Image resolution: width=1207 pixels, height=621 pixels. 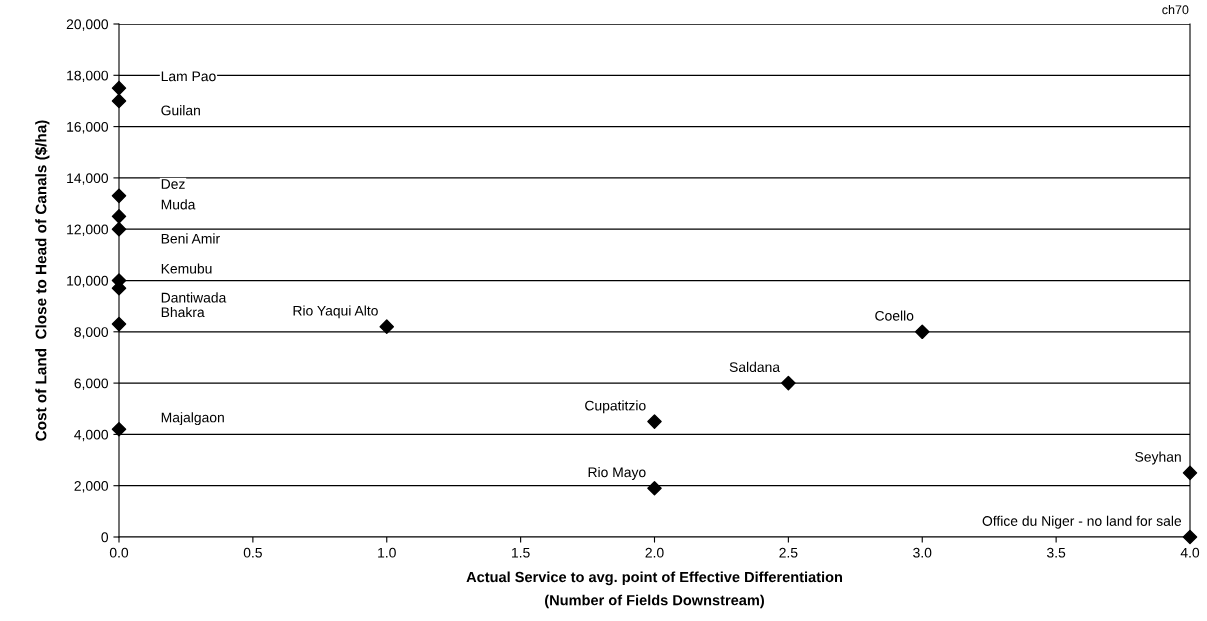 What do you see at coordinates (617, 473) in the screenshot?
I see `annotation: Rio Mayo` at bounding box center [617, 473].